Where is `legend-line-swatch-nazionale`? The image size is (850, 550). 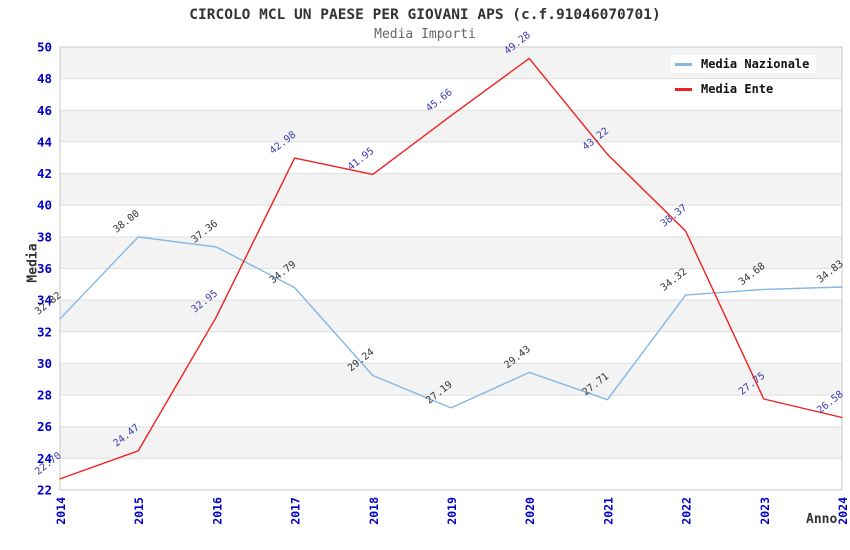
legend-line-swatch-nazionale is located at coordinates (683, 64).